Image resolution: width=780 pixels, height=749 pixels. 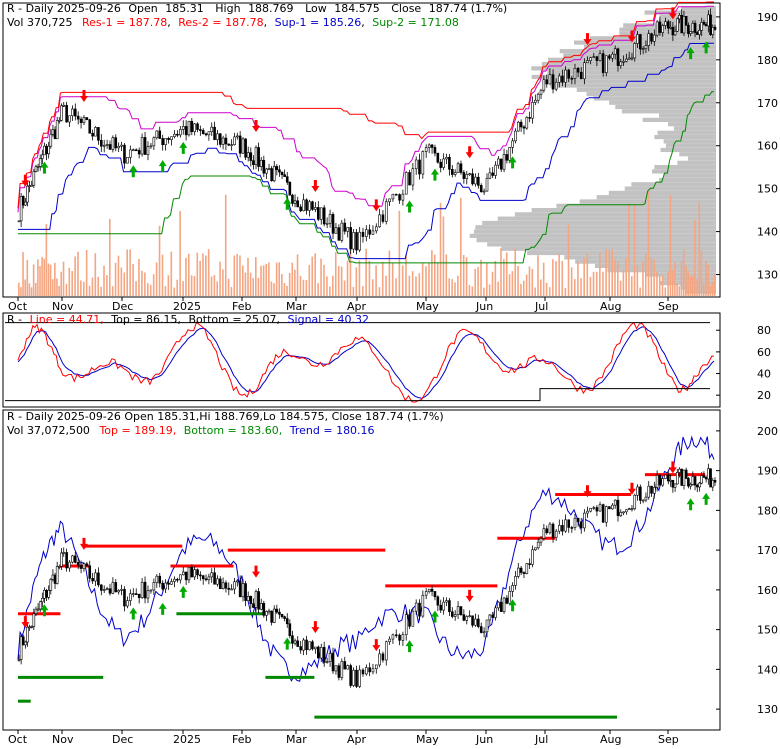 What do you see at coordinates (64, 8) in the screenshot?
I see `header-prefix: R - Daily 2025-09-26` at bounding box center [64, 8].